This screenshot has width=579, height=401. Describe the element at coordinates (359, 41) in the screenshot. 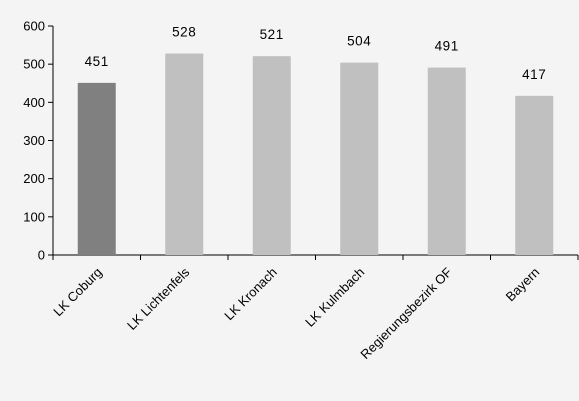

I see `bar-value-label: 504` at that location.